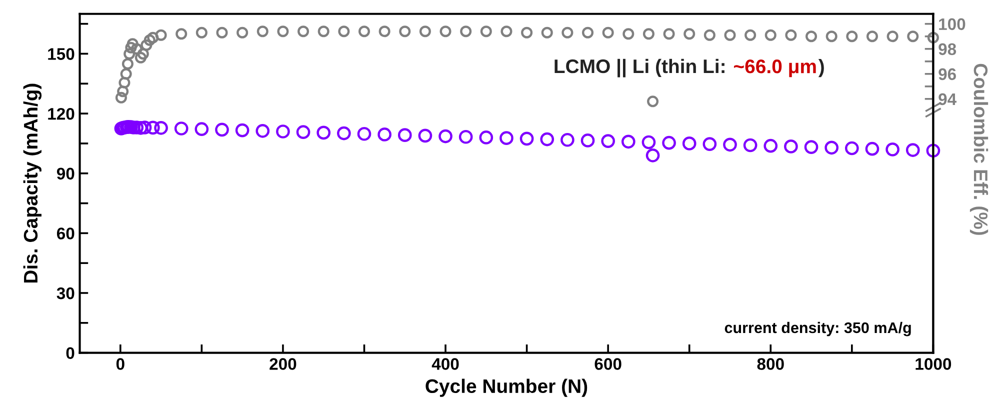 This screenshot has height=420, width=997. What do you see at coordinates (445, 364) in the screenshot?
I see `x-tick-label: 400` at bounding box center [445, 364].